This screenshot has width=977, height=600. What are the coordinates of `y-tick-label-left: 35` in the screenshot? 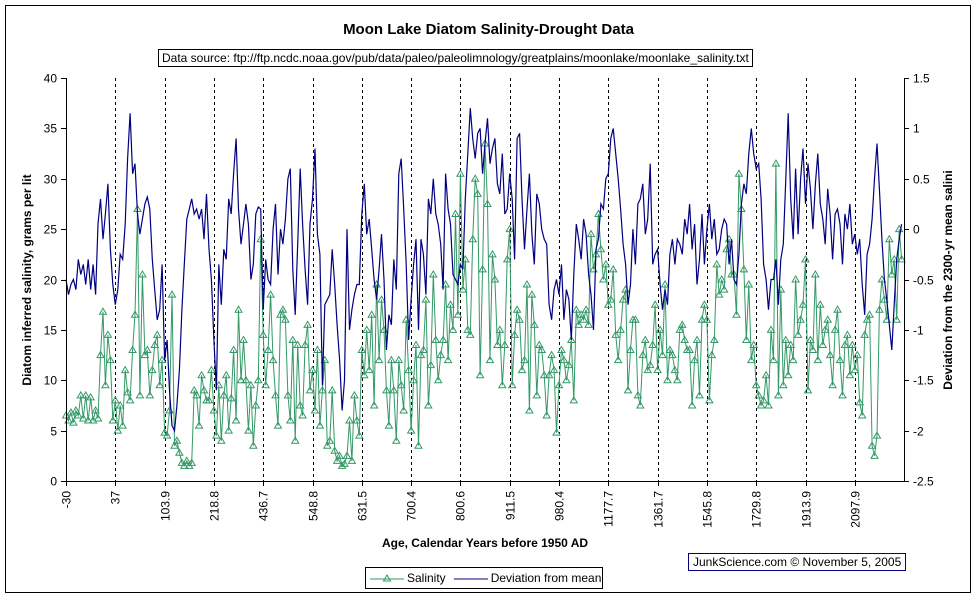 It's located at (51, 129).